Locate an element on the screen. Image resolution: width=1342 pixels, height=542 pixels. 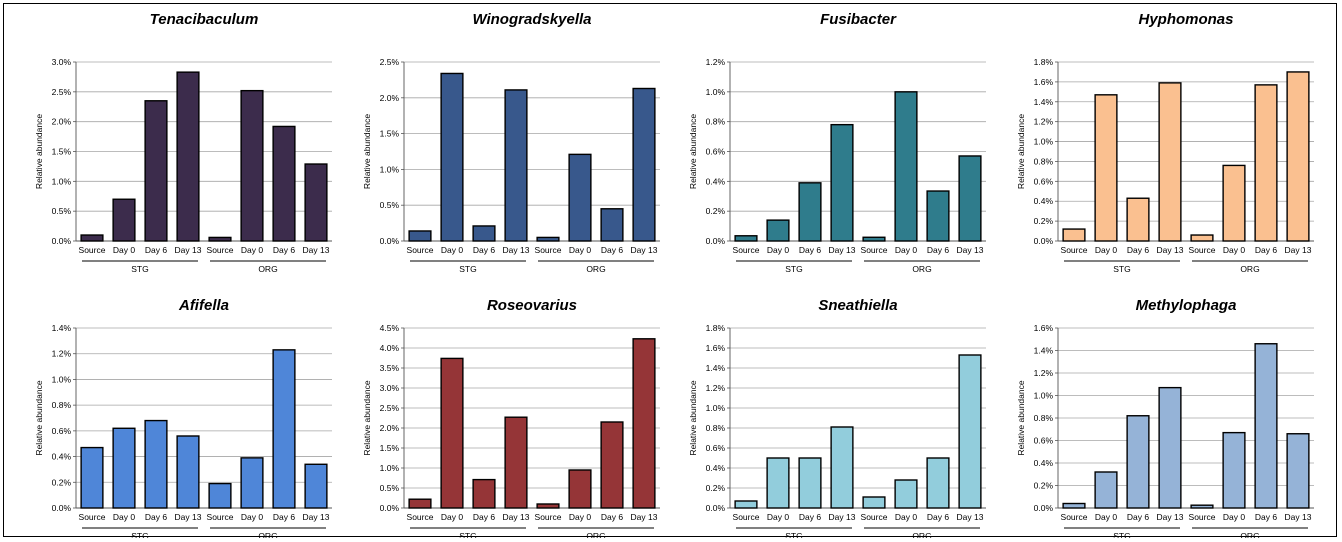
chart-title: Tenacibaculum is located at coordinates (204, 19).